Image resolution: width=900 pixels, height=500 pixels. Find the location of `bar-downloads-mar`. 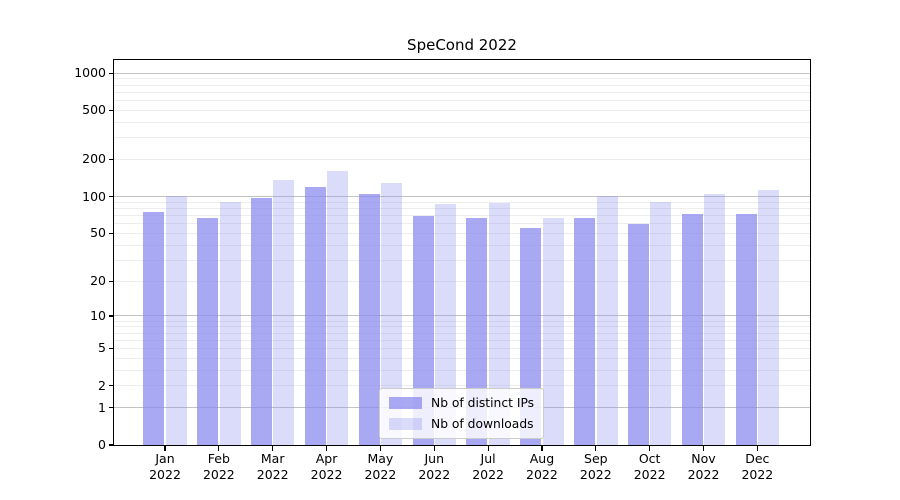

bar-downloads-mar is located at coordinates (284, 312).